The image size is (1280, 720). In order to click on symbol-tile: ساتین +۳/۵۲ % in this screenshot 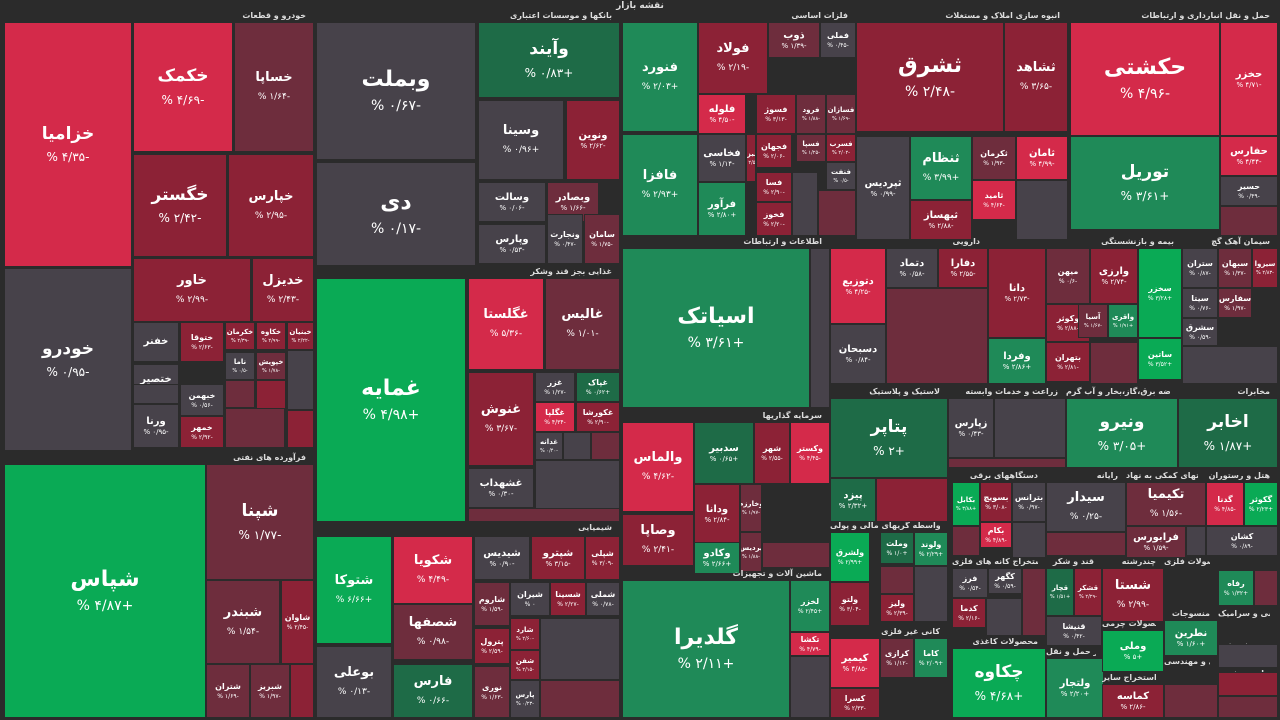, I will do `click(1160, 359)`.